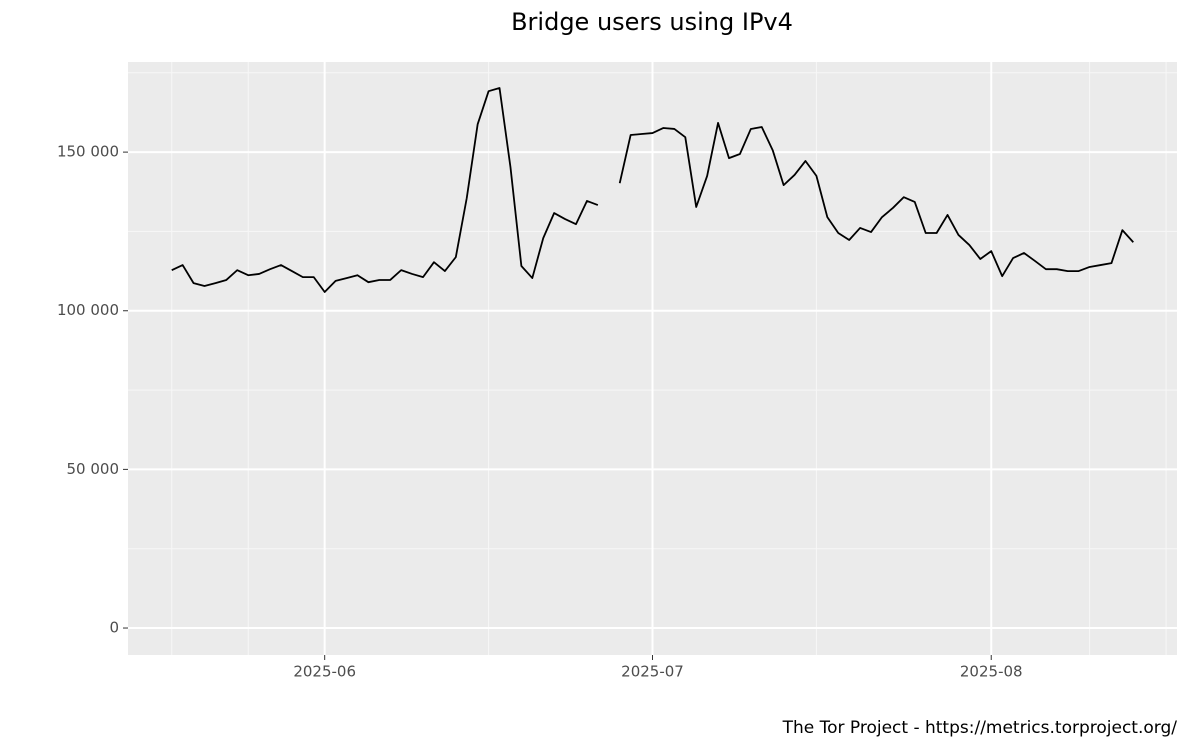  Describe the element at coordinates (88, 152) in the screenshot. I see `y-tick-label: 150 000` at that location.